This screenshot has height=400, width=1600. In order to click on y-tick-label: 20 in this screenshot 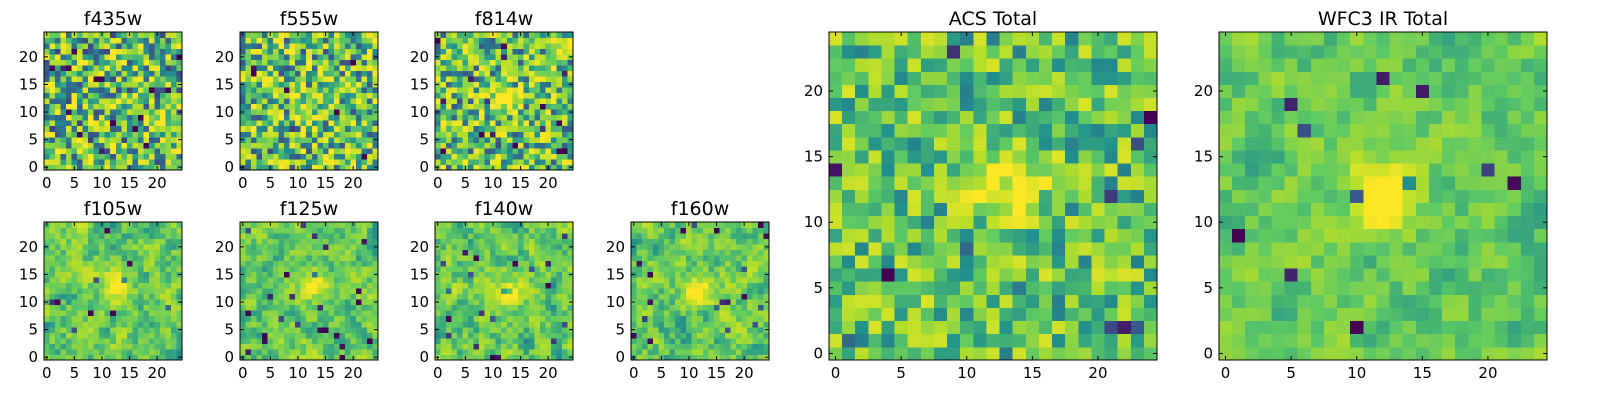, I will do `click(615, 247)`.